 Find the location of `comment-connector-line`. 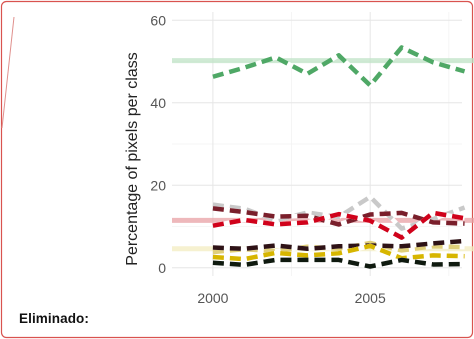

comment-connector-line is located at coordinates (8, 72).